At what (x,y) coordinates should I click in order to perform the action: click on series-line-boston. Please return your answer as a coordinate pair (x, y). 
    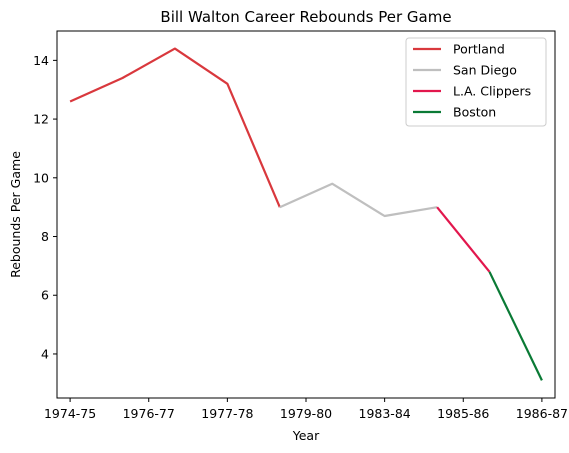
    Looking at the image, I should click on (516, 326).